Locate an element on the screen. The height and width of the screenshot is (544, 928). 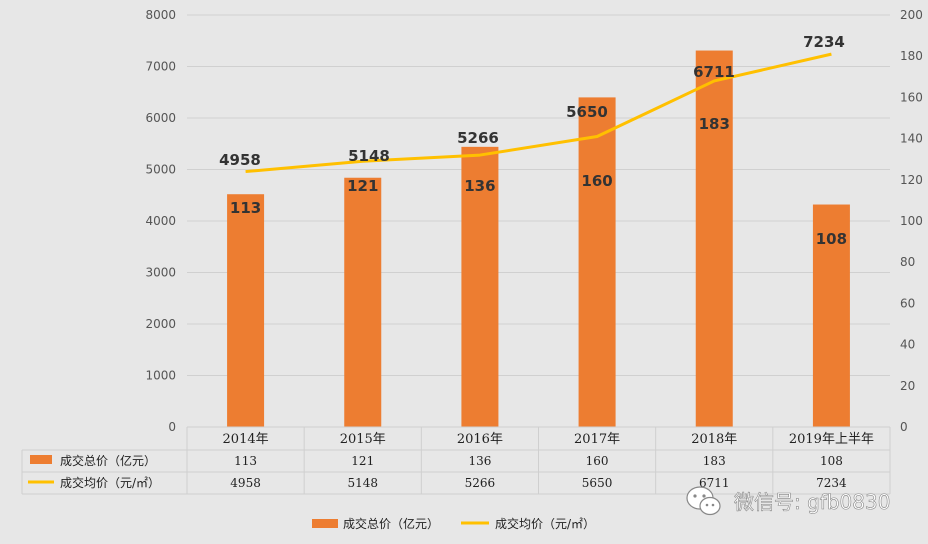
x-tick-label: 2014年 is located at coordinates (246, 439).